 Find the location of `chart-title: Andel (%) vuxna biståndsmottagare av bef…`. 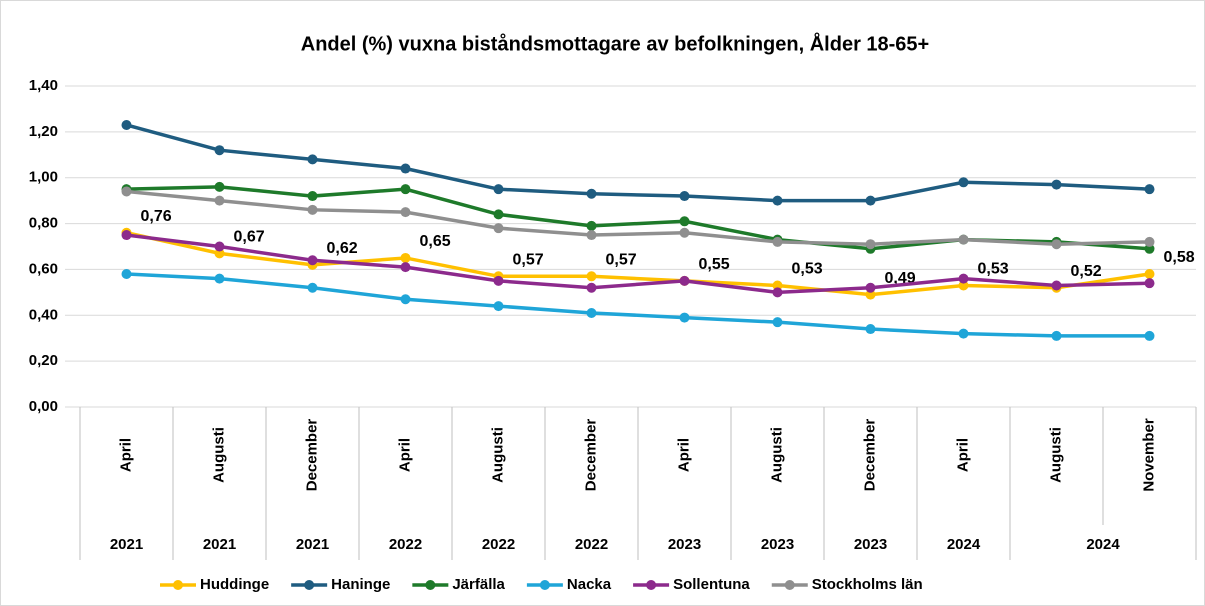

chart-title: Andel (%) vuxna biståndsmottagare av bef… is located at coordinates (615, 43).